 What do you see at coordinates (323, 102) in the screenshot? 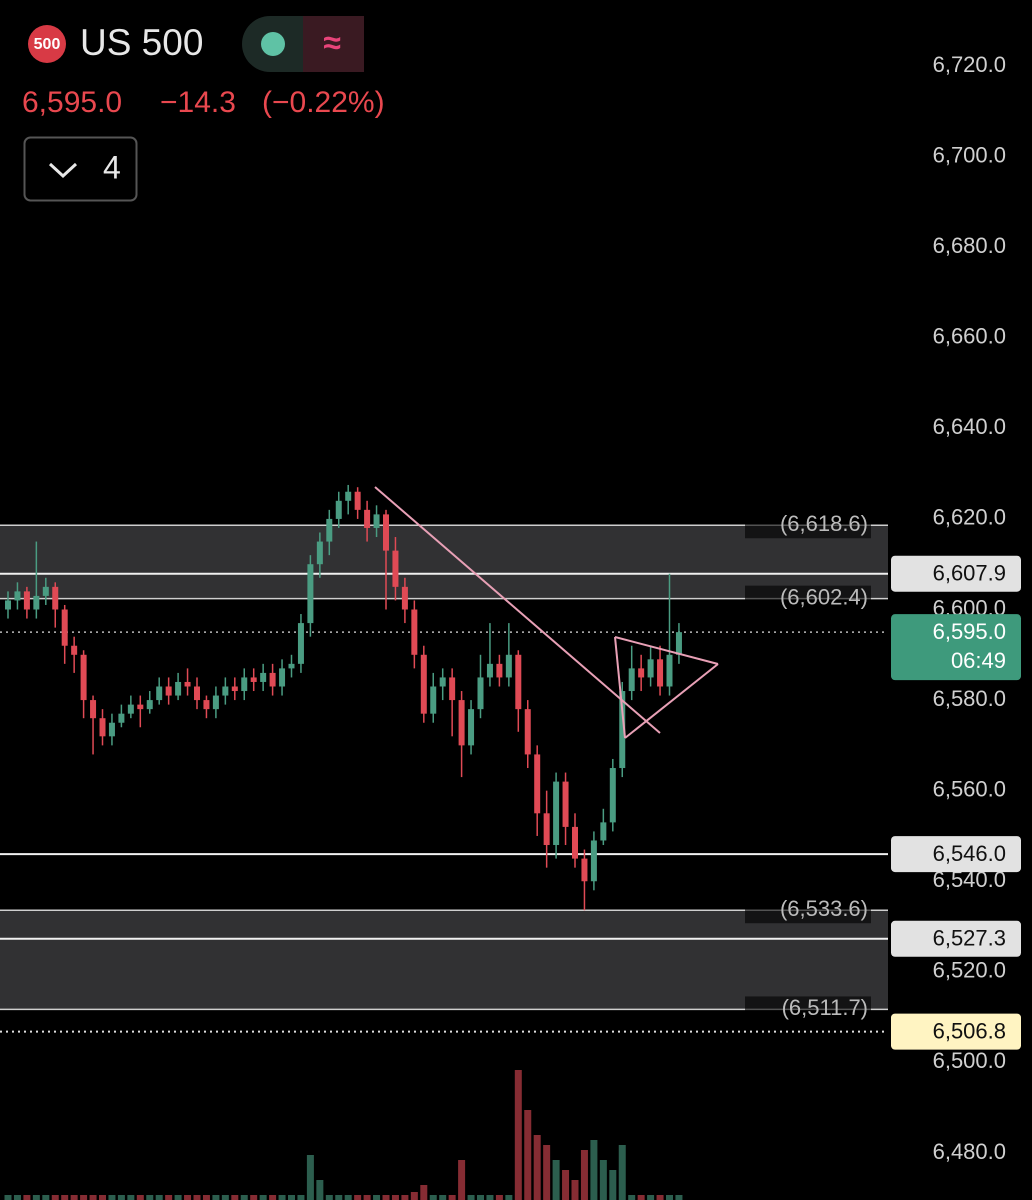
I see `change-pct: (−0.22%)` at bounding box center [323, 102].